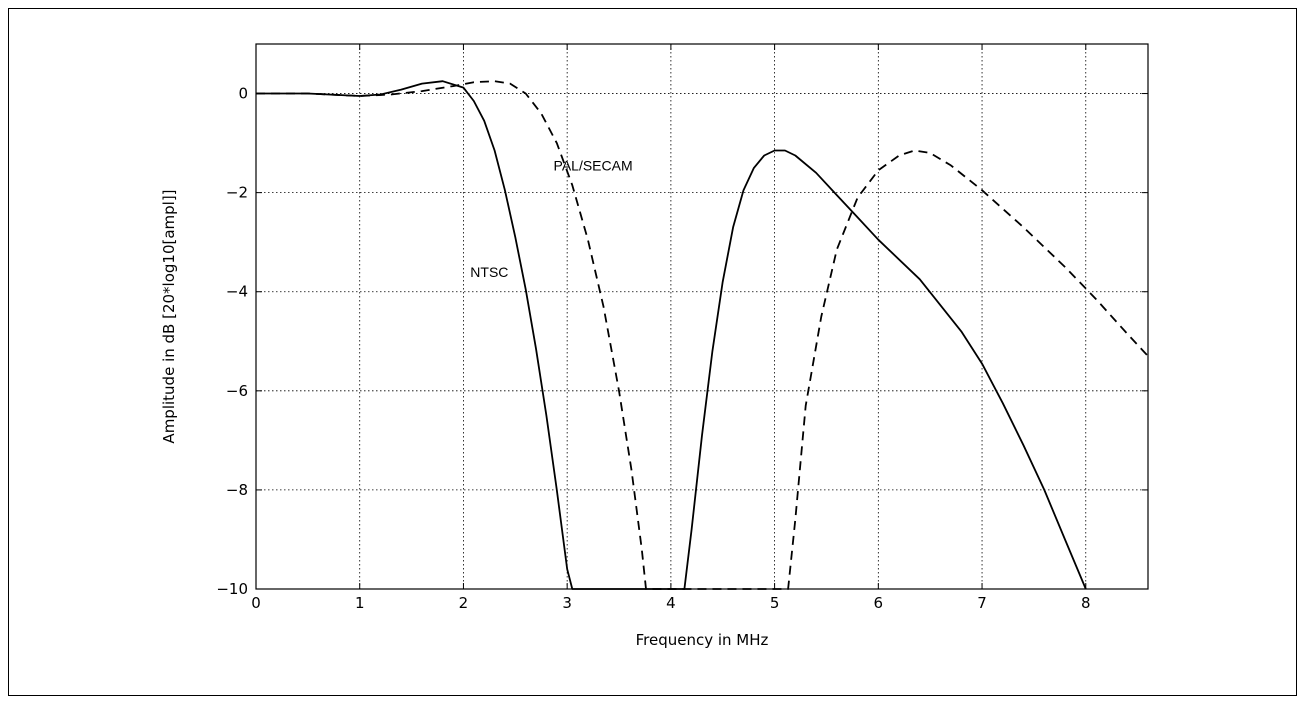  Describe the element at coordinates (551, 218) in the screenshot. I see `series-annotations: NTSC PAL/SECAM` at that location.